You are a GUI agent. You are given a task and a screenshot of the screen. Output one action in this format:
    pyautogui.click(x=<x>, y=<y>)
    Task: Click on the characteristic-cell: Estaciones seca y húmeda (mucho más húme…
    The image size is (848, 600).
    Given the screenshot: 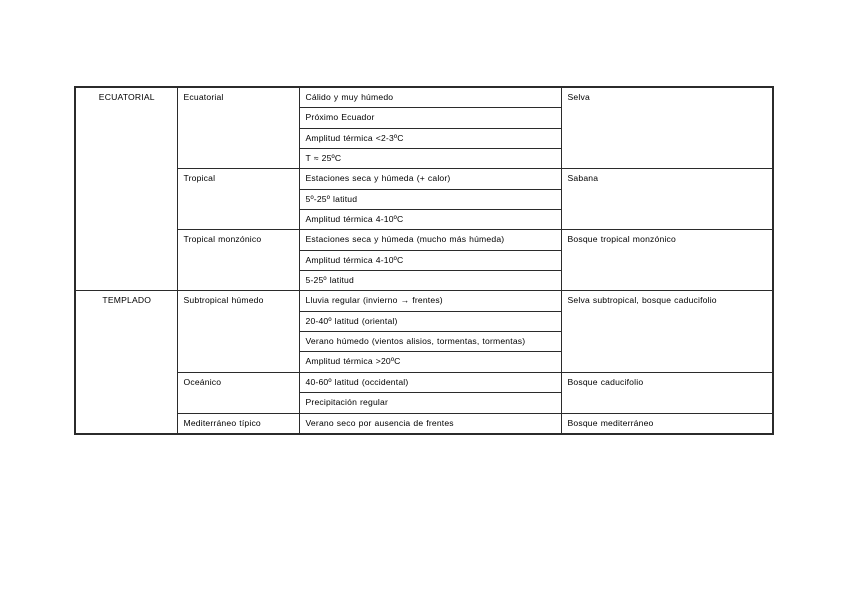 What is the action you would take?
    pyautogui.click(x=430, y=240)
    